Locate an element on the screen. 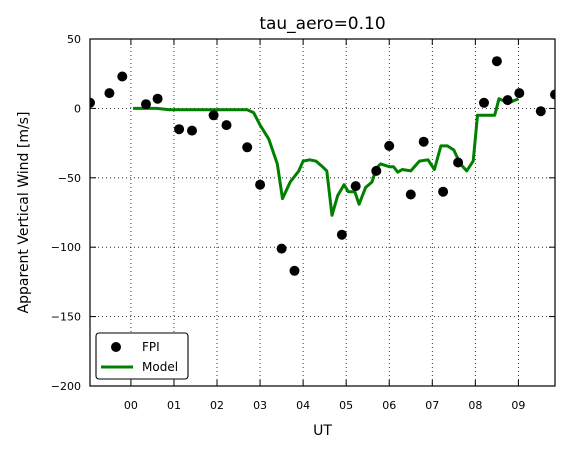 The width and height of the screenshot is (570, 453). legend-label-model: Model is located at coordinates (160, 367).